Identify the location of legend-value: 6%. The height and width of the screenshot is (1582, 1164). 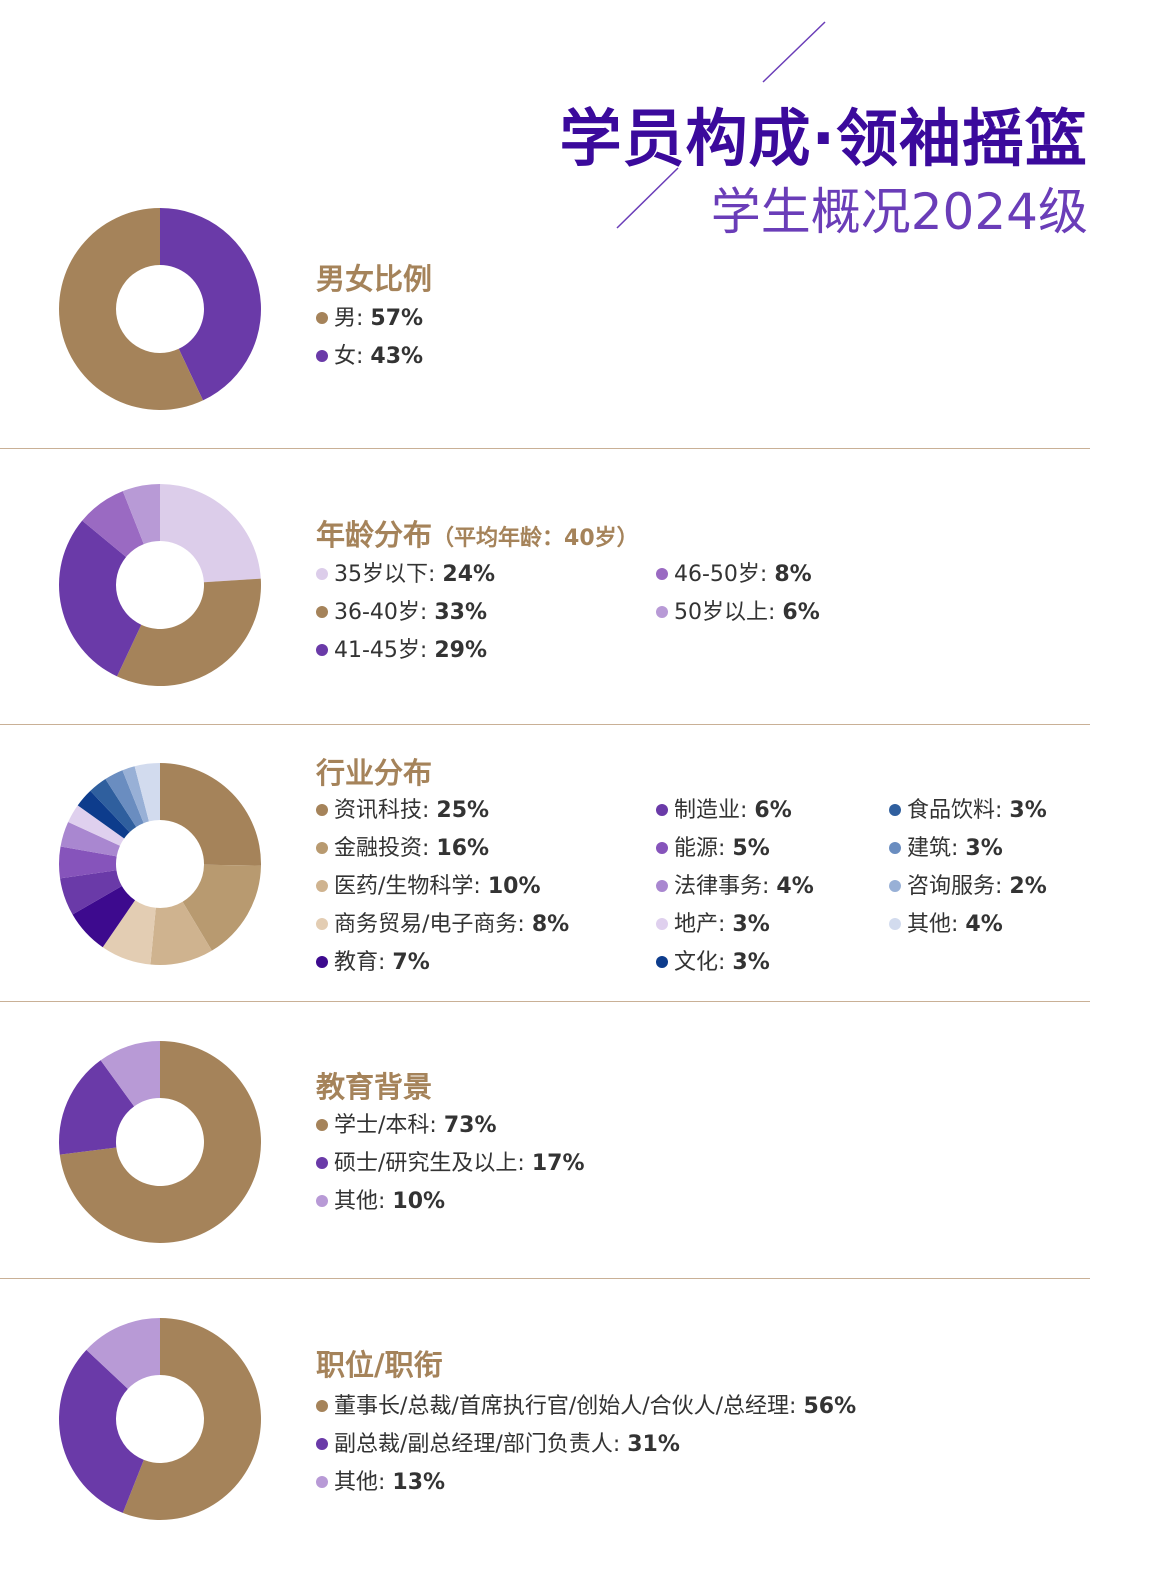
(801, 612).